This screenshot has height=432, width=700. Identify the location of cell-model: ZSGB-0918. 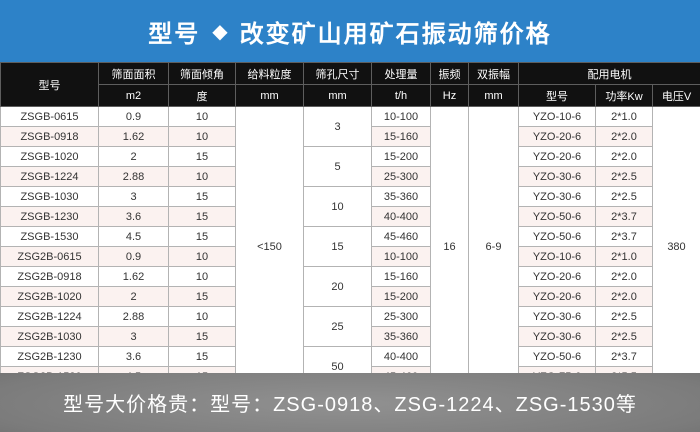
(49, 136).